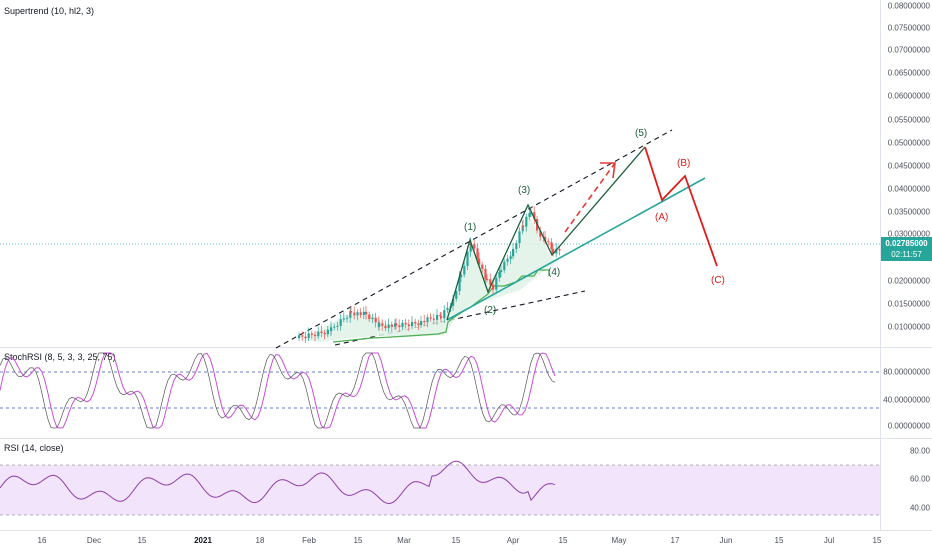 The width and height of the screenshot is (932, 551). I want to click on time-tick: 17, so click(675, 540).